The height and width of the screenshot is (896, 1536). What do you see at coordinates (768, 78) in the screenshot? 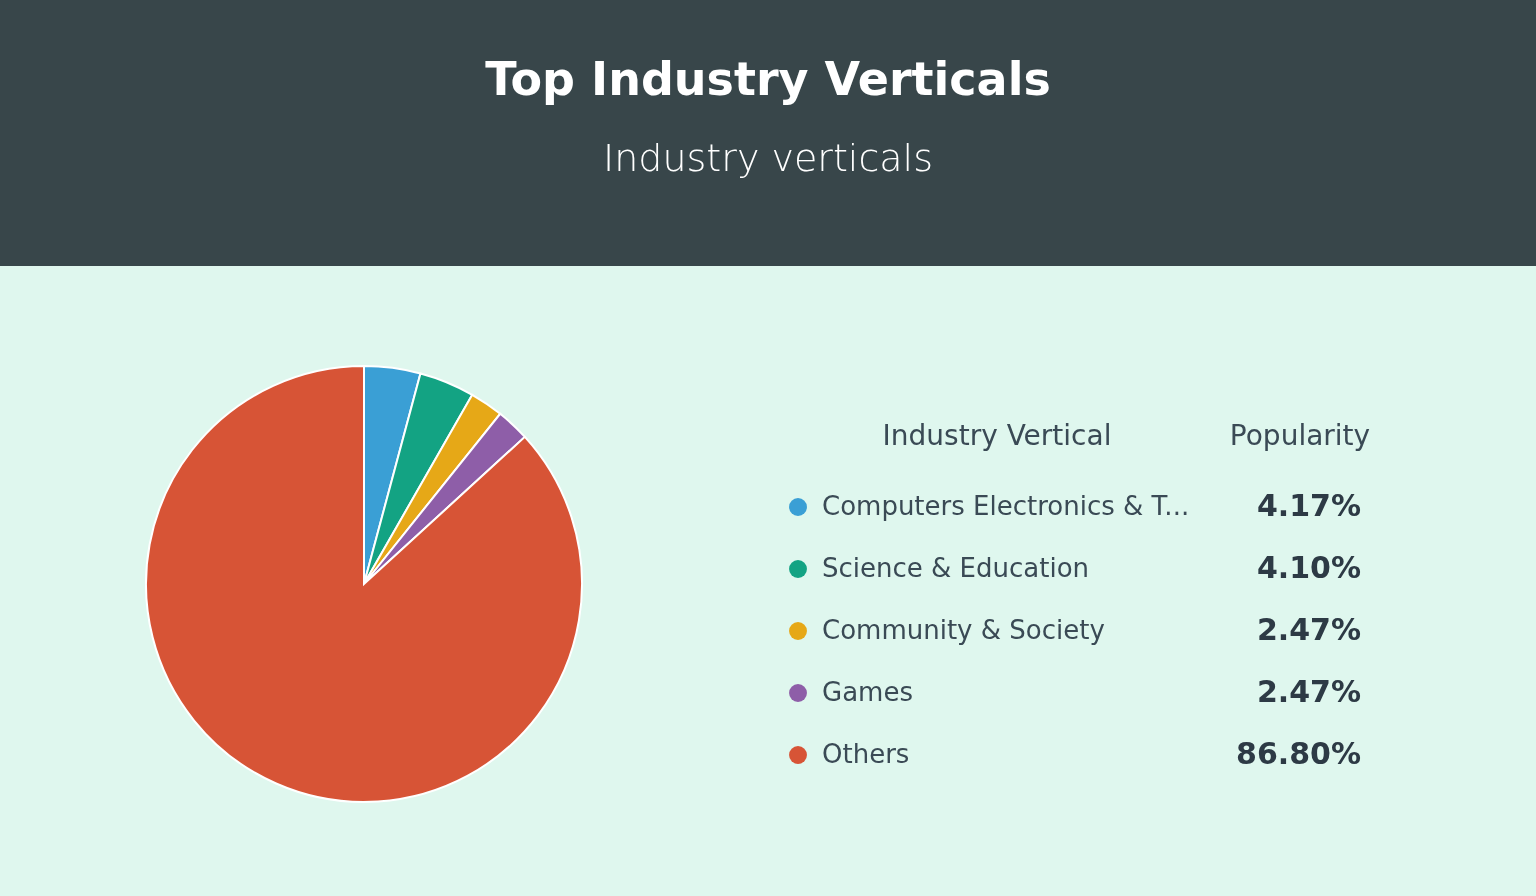
I see `chart-title: Top Industry Verticals` at bounding box center [768, 78].